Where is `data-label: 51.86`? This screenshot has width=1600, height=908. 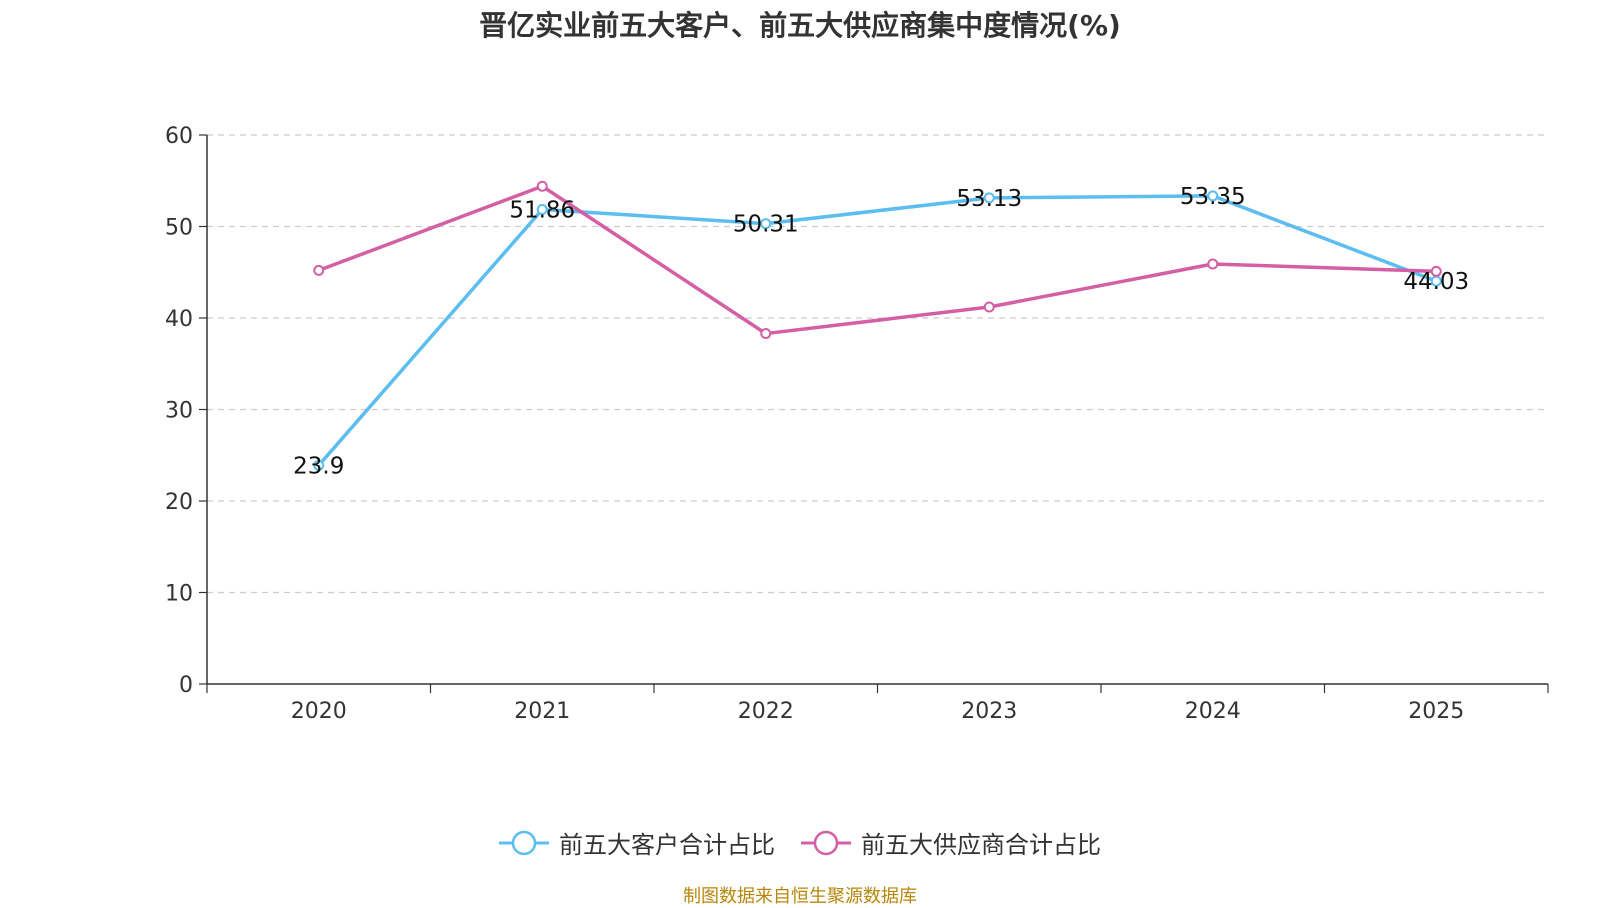
data-label: 51.86 is located at coordinates (542, 210).